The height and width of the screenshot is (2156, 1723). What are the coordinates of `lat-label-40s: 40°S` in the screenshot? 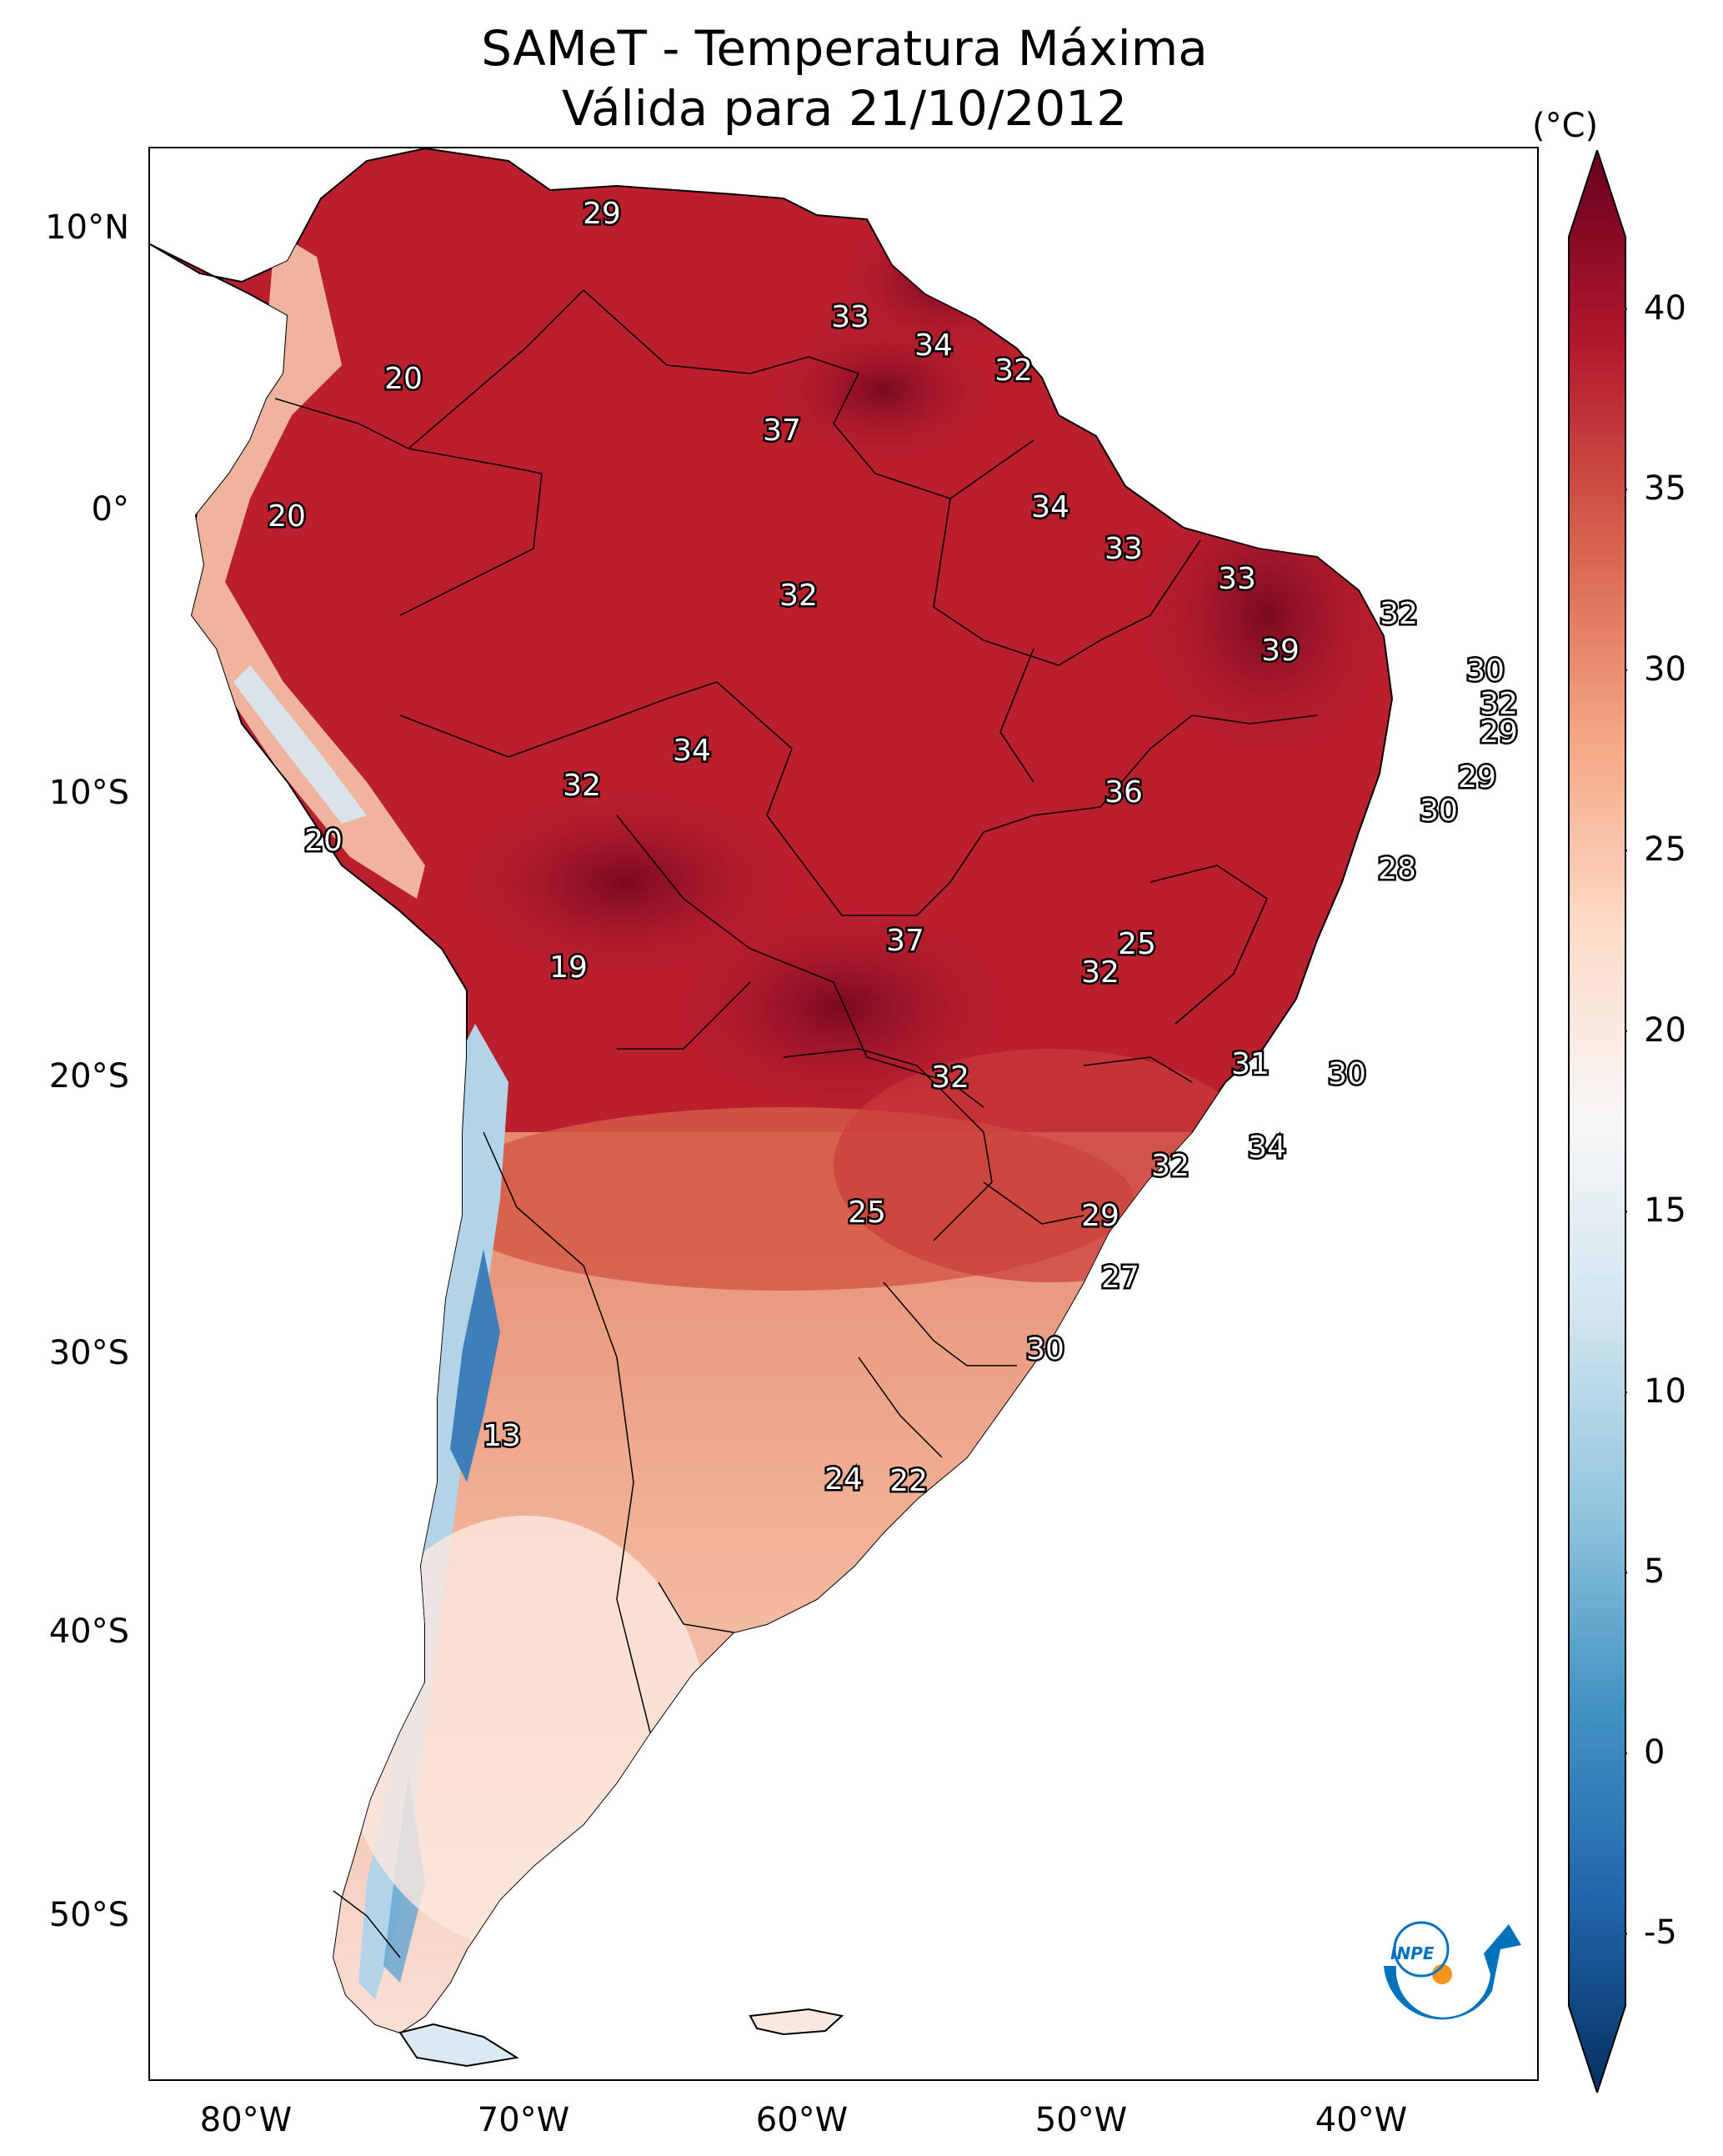 It's located at (89, 1632).